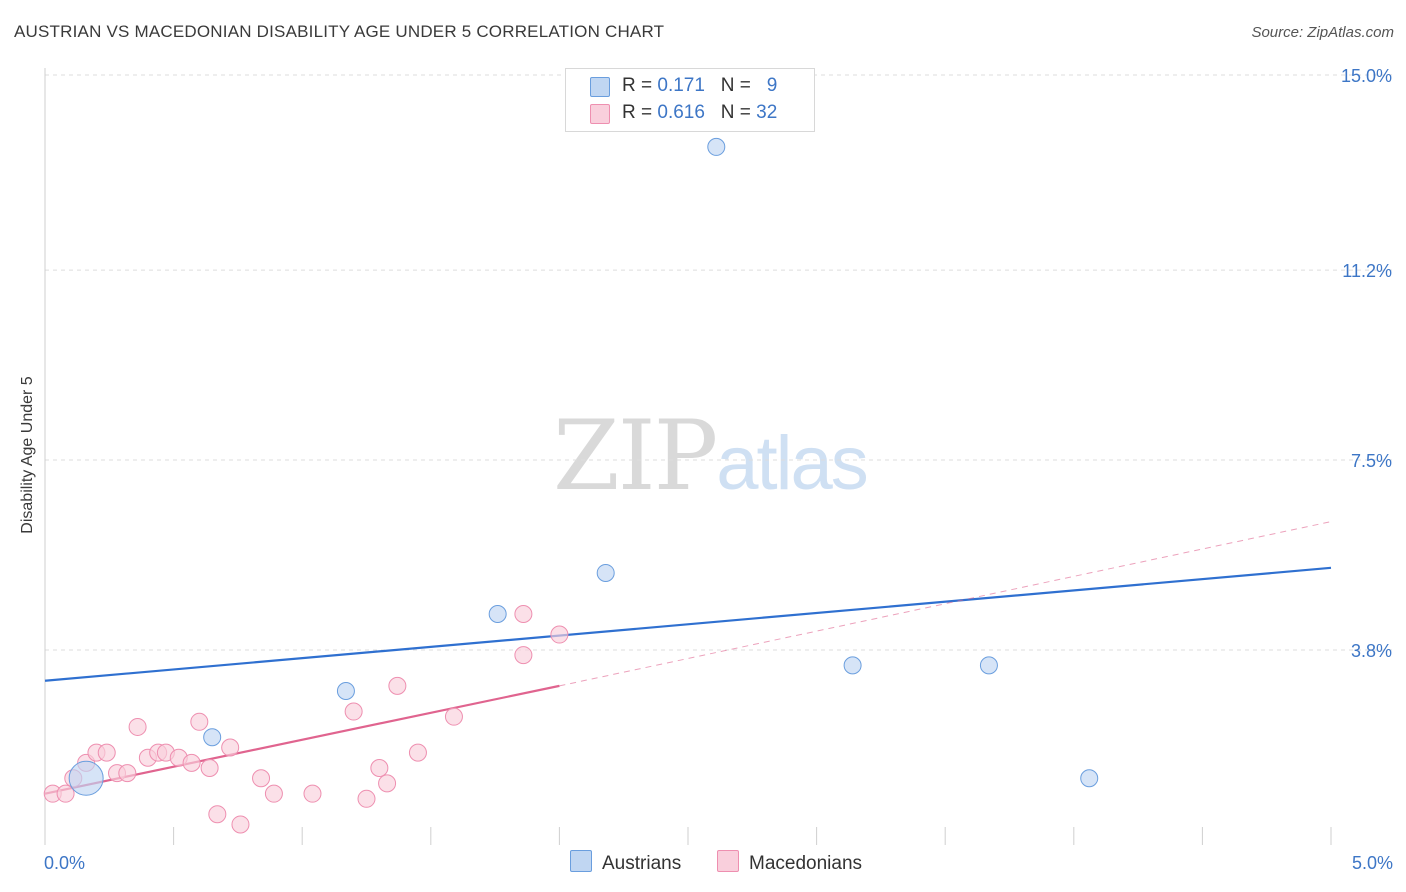 This screenshot has width=1406, height=892. What do you see at coordinates (772, 85) in the screenshot?
I see `legend-n-value: 9` at bounding box center [772, 85].